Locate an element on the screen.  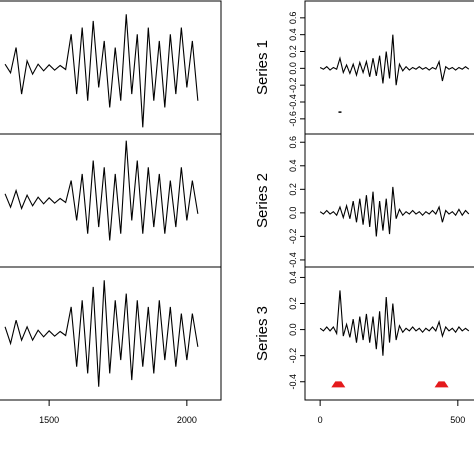
x-tick-label: 500 is located at coordinates (457, 420).